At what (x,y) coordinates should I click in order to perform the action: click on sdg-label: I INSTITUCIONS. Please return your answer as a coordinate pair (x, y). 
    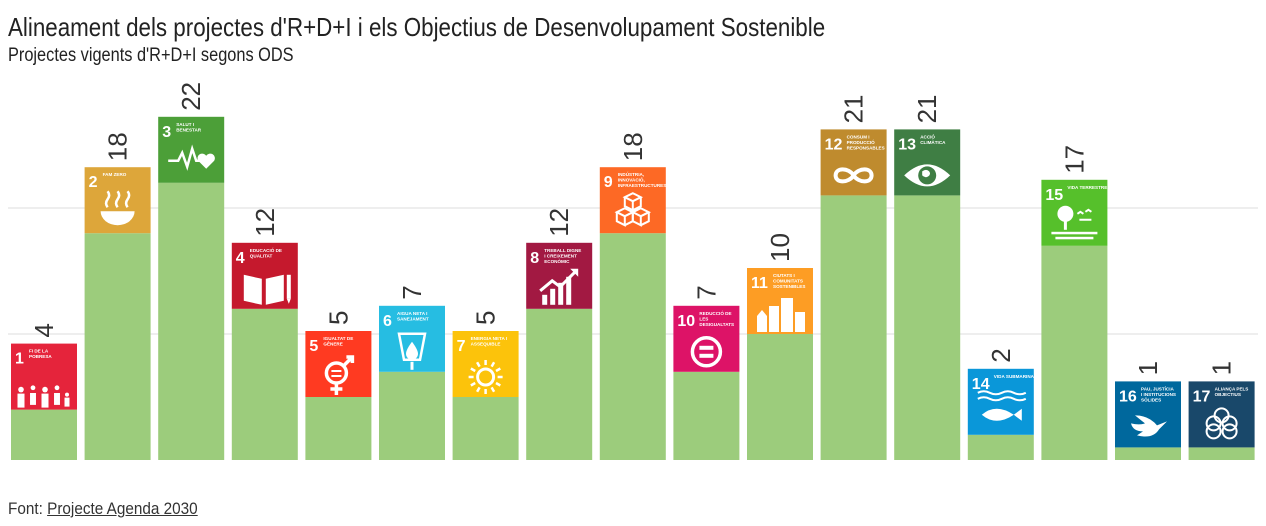
    Looking at the image, I should click on (1158, 394).